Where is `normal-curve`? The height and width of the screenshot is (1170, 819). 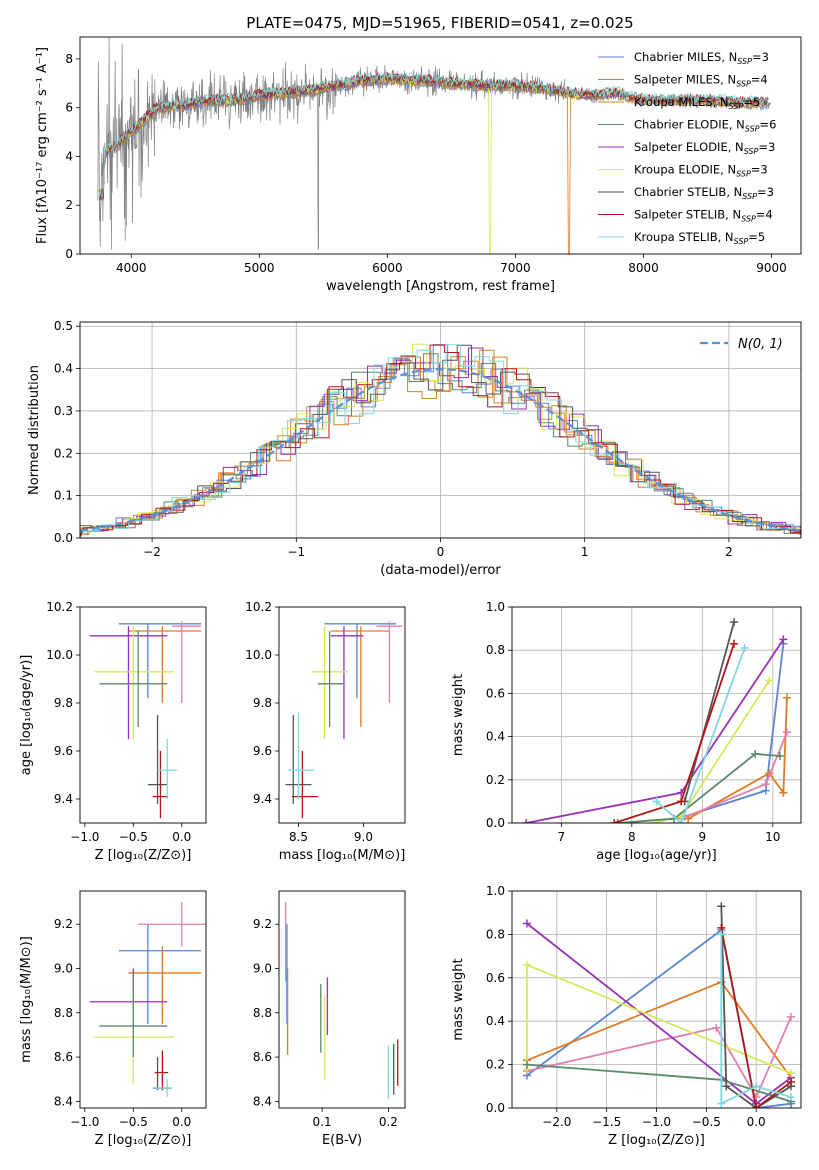 normal-curve is located at coordinates (440, 449).